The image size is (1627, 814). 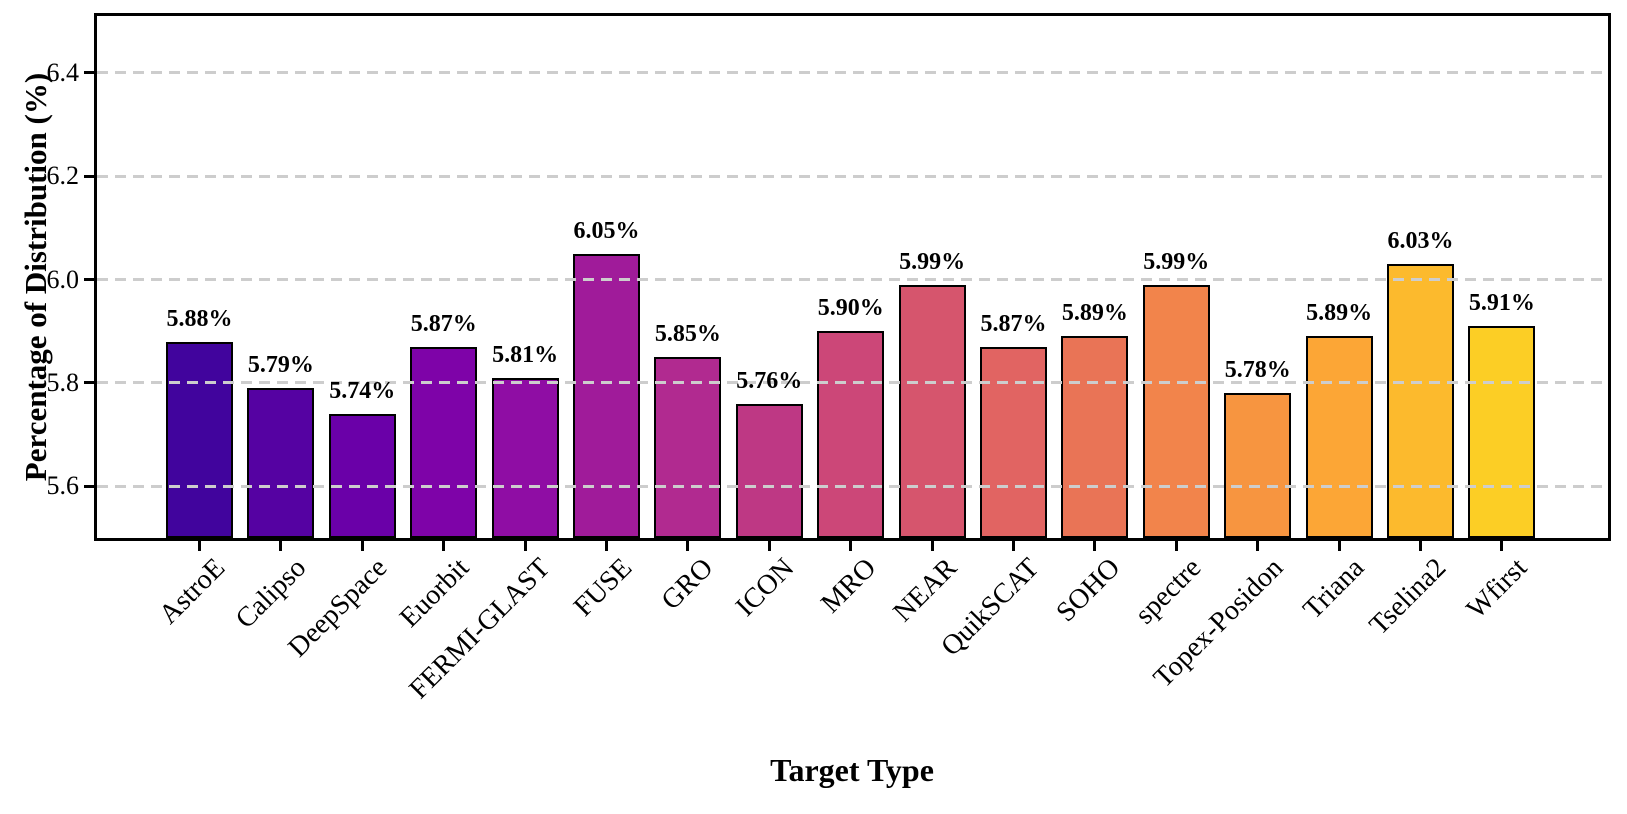 What do you see at coordinates (852, 770) in the screenshot?
I see `x-axis-title: Target Type` at bounding box center [852, 770].